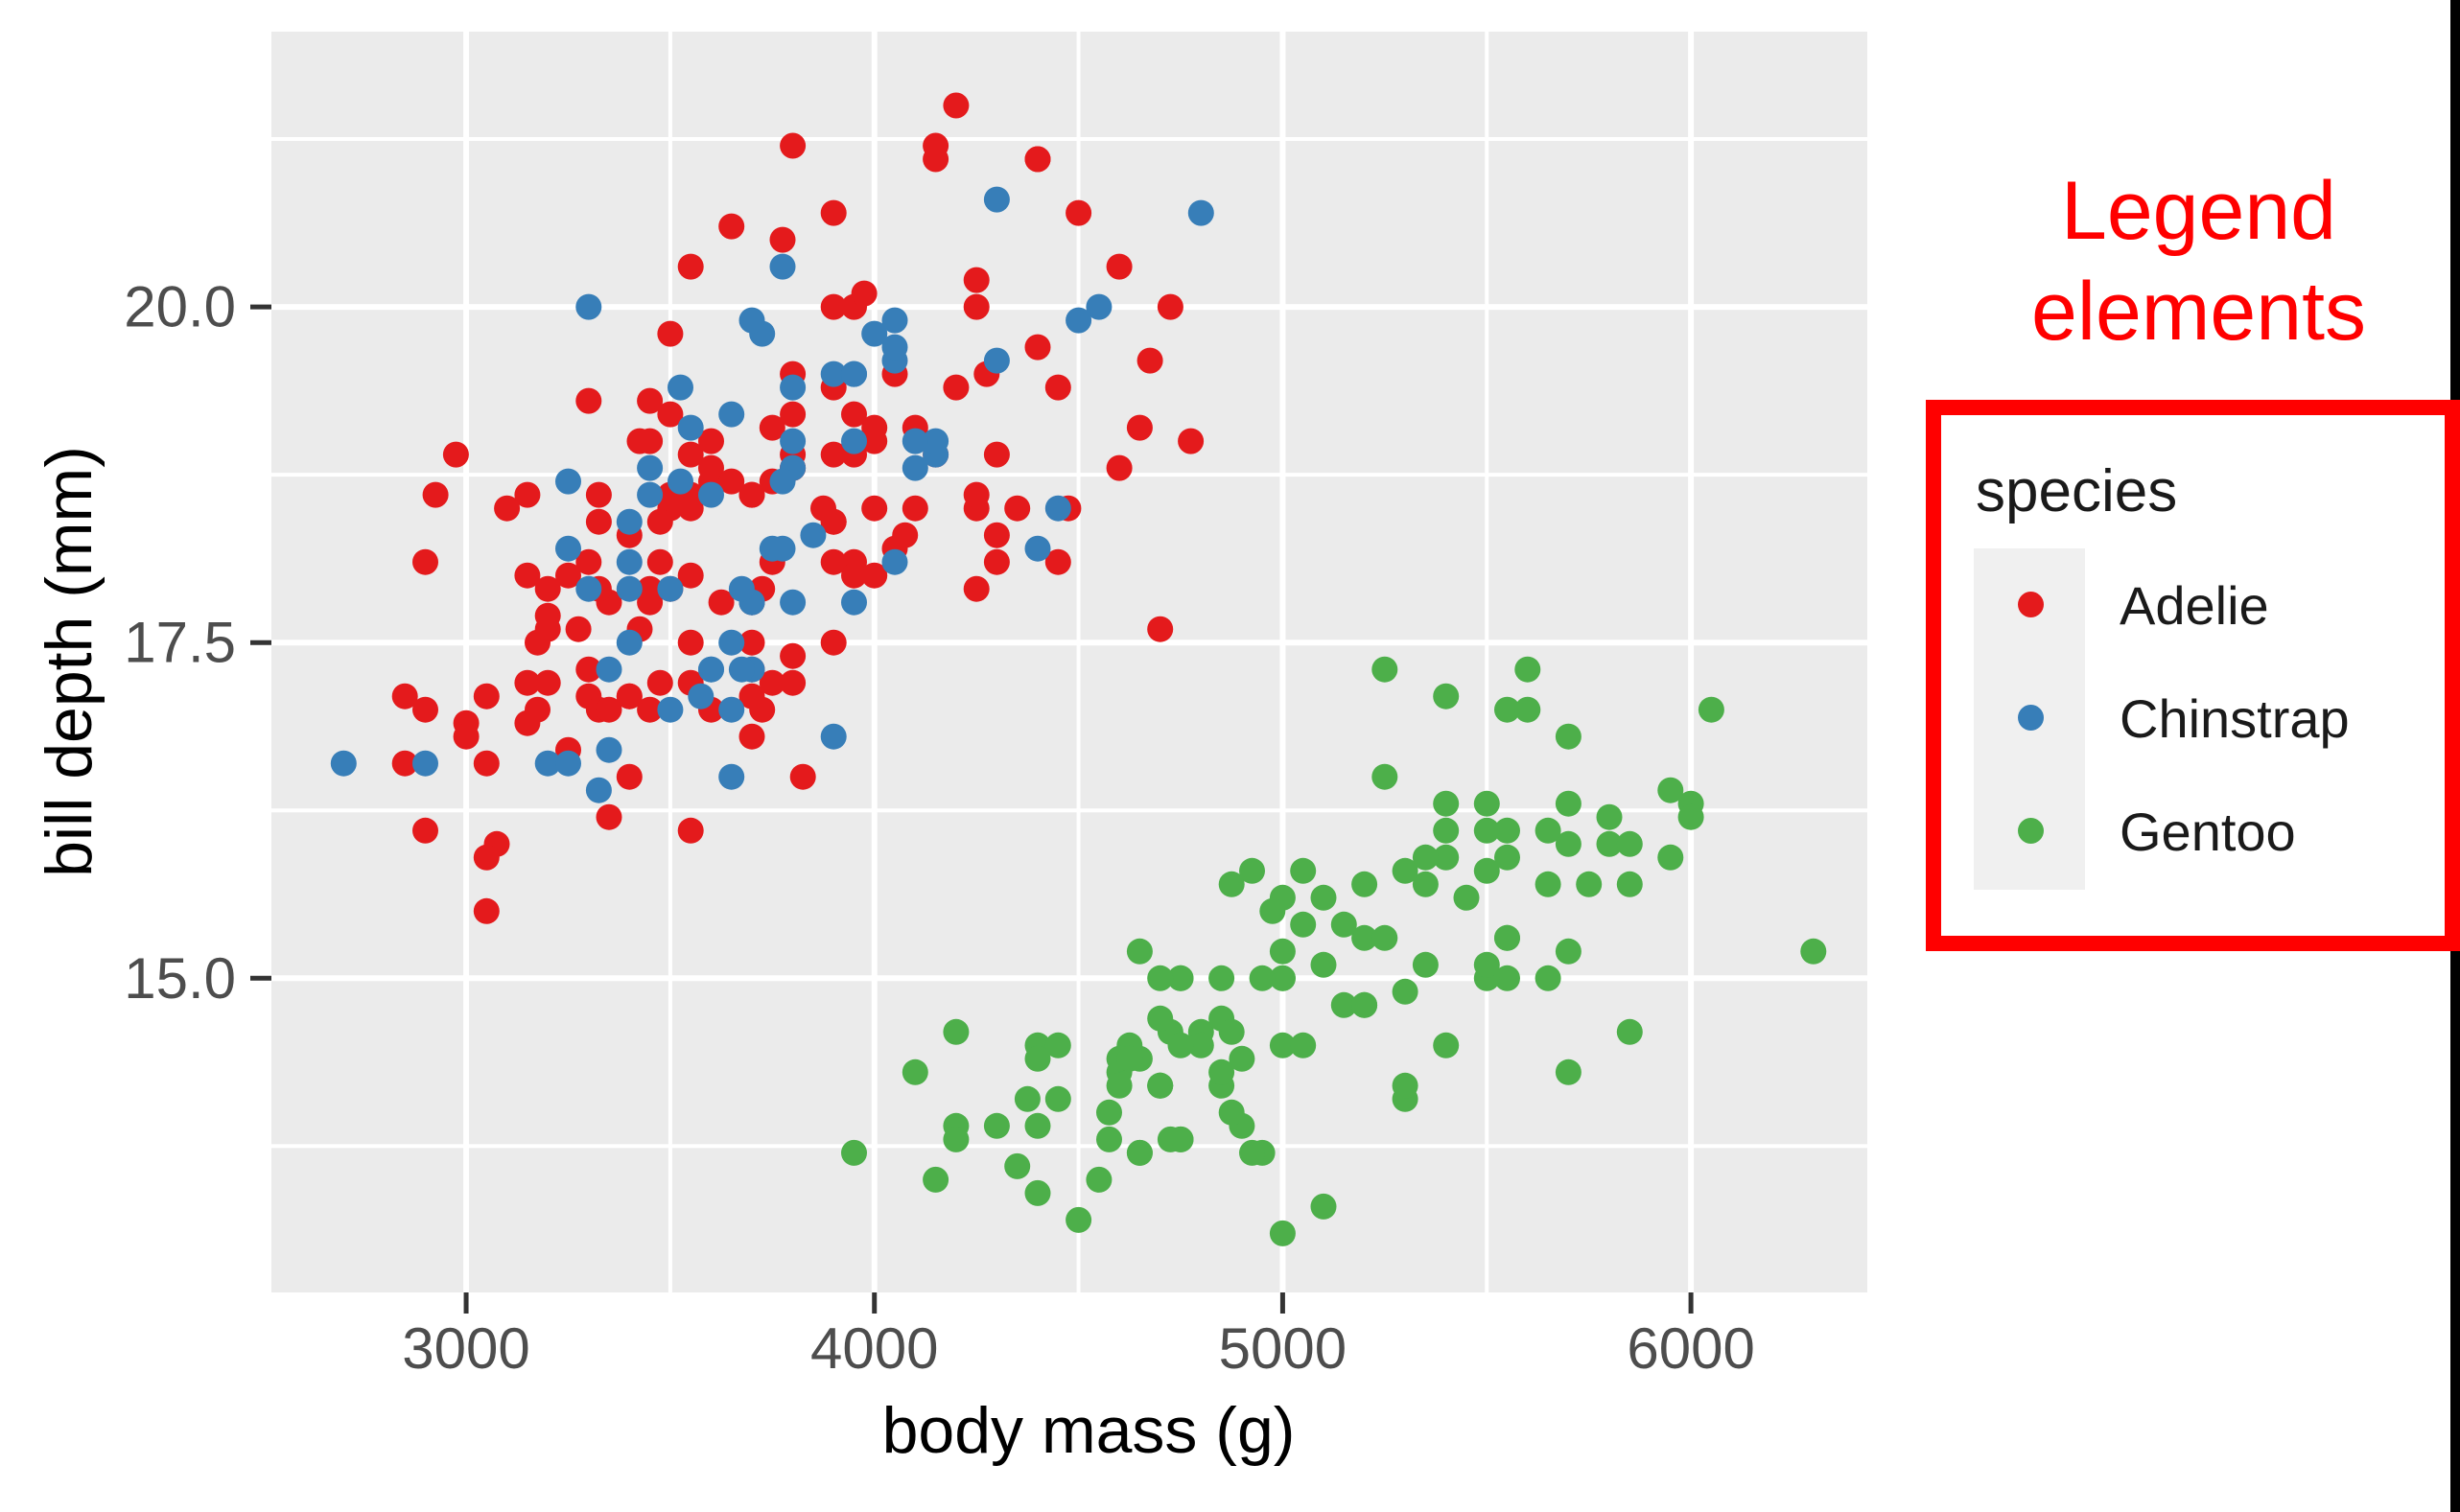 The height and width of the screenshot is (1512, 2460). Describe the element at coordinates (1089, 1430) in the screenshot. I see `x-axis-title: body mass (g)` at that location.